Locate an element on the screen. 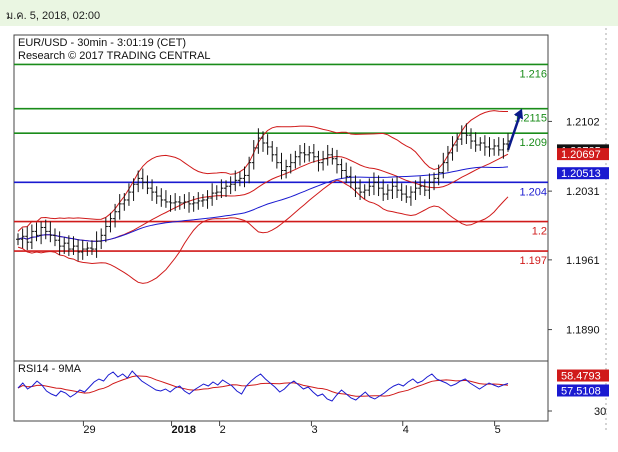  time-tick-label-2: 2 is located at coordinates (223, 430).